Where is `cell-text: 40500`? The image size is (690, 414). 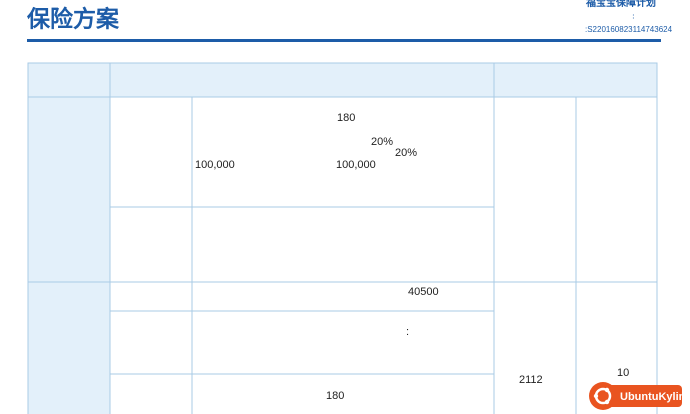
cell-text: 40500 is located at coordinates (423, 292).